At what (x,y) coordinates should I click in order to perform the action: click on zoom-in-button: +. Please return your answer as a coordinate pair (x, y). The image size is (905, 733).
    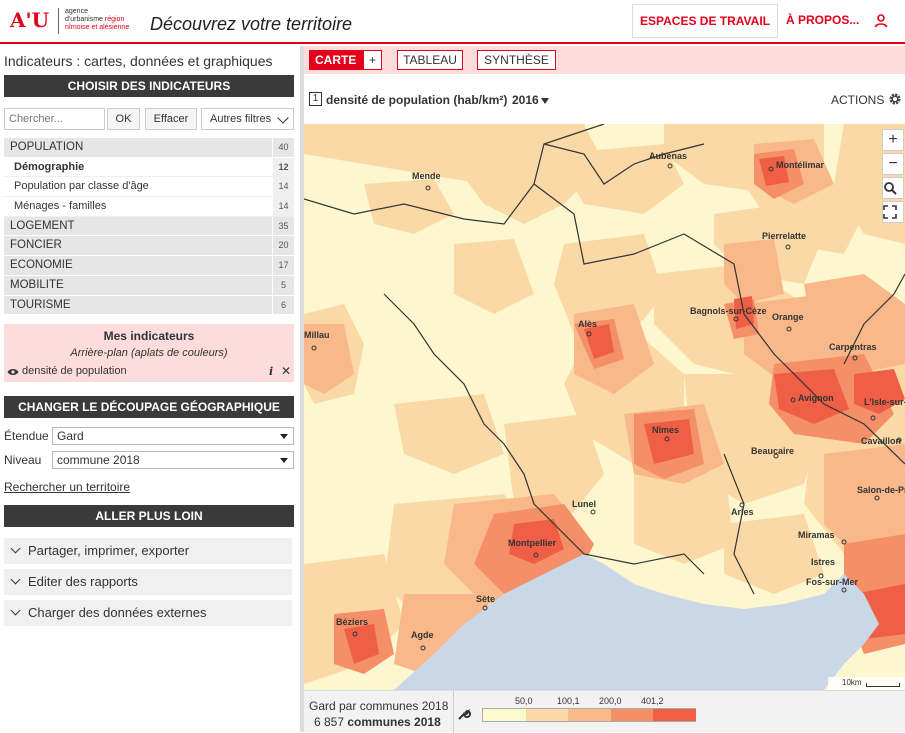
    Looking at the image, I should click on (893, 140).